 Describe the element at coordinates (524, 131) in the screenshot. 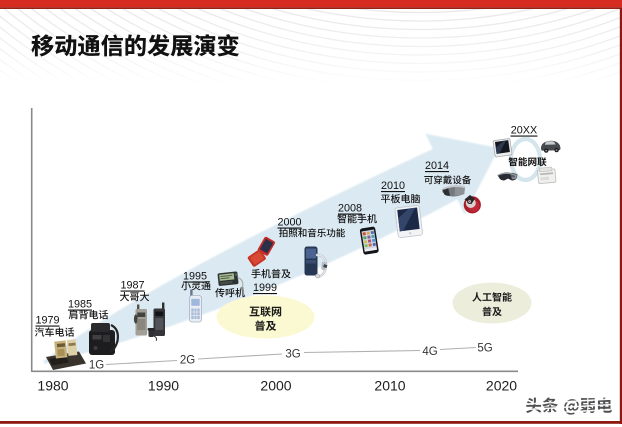

I see `svg-text: 20XX` at that location.